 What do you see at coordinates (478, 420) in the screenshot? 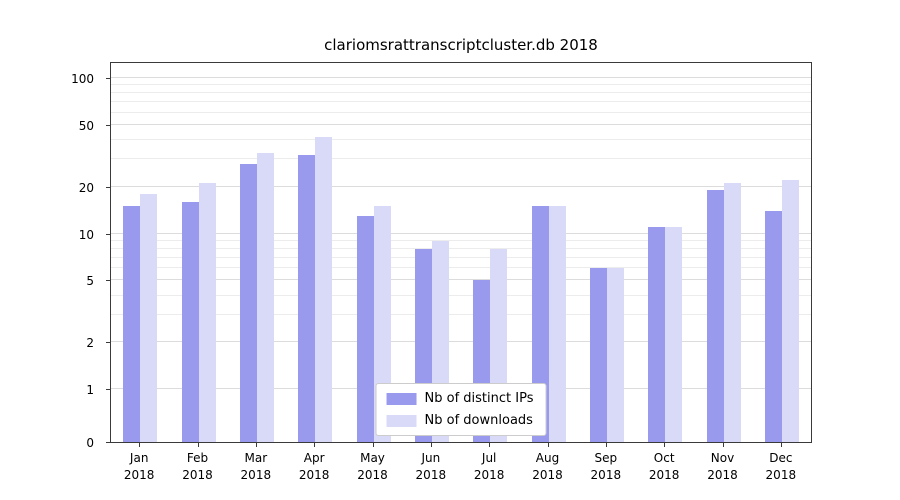
I see `legend-label-downloads: Nb of downloads` at bounding box center [478, 420].